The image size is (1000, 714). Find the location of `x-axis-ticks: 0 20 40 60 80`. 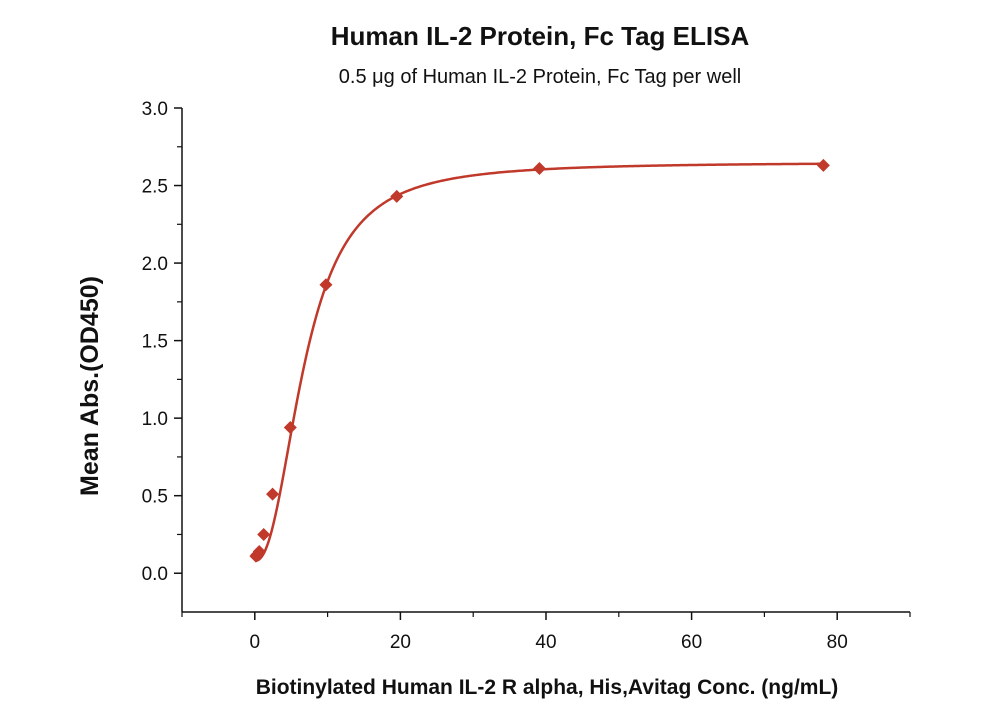

x-axis-ticks: 0 20 40 60 80 is located at coordinates (546, 632).